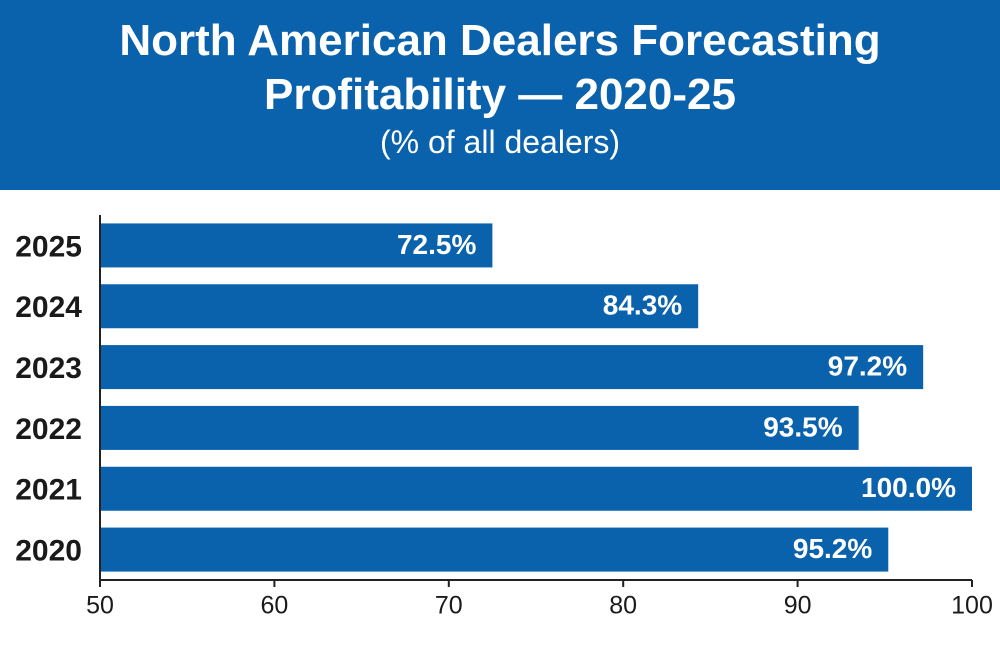 This screenshot has height=645, width=1000. Describe the element at coordinates (642, 305) in the screenshot. I see `value-label: 84.3%` at that location.